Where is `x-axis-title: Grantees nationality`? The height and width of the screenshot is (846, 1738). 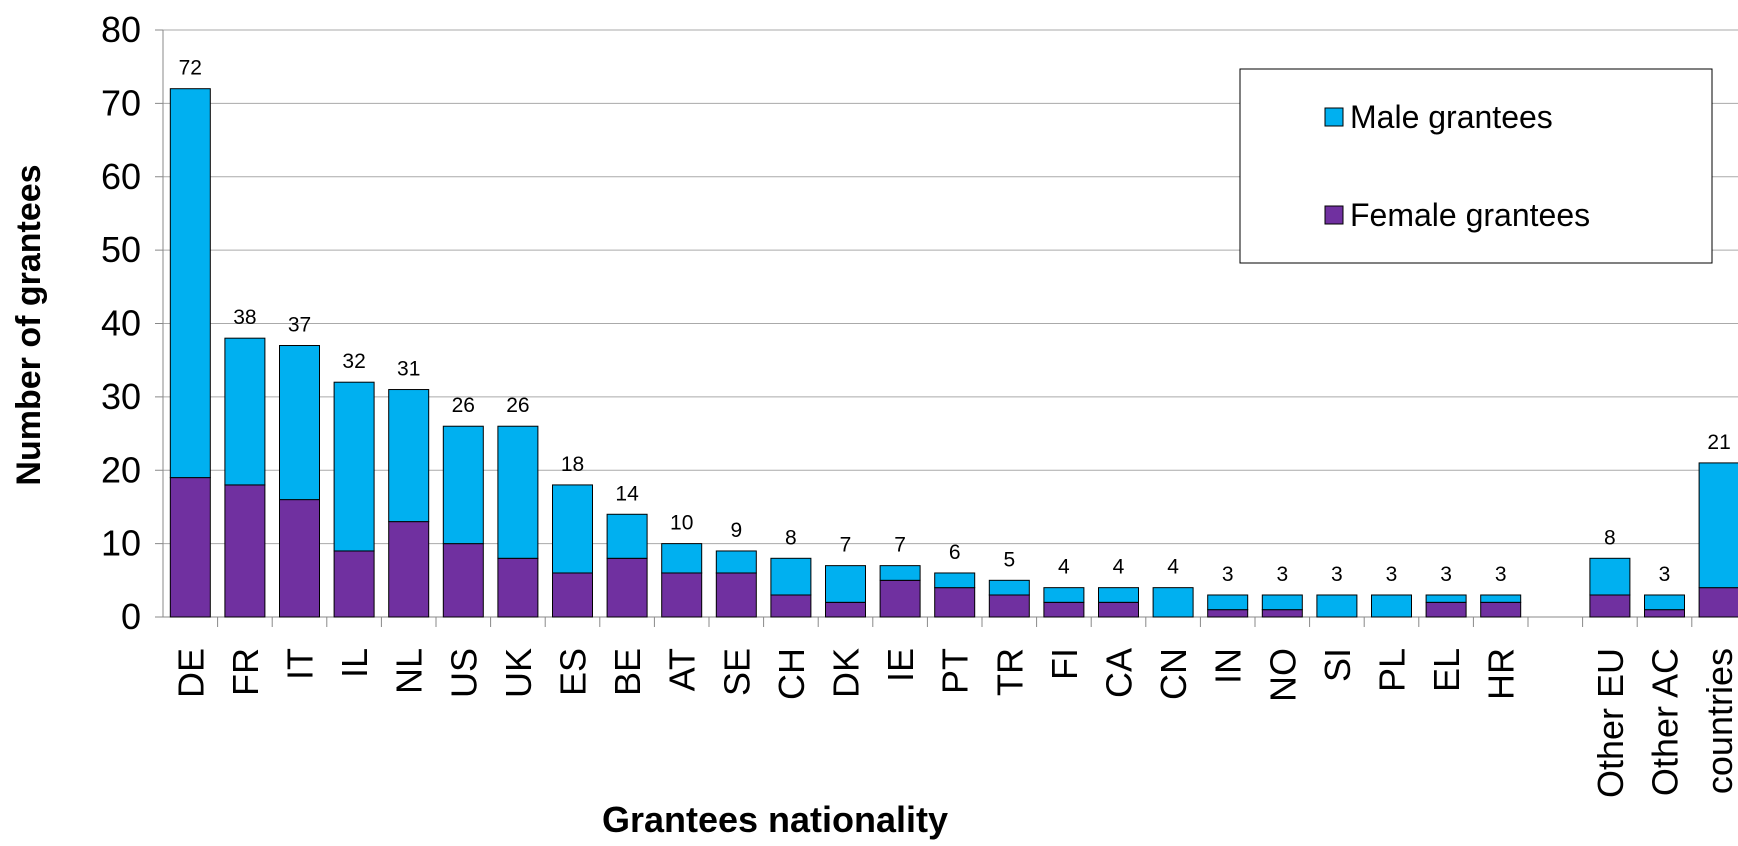 x-axis-title: Grantees nationality is located at coordinates (775, 819).